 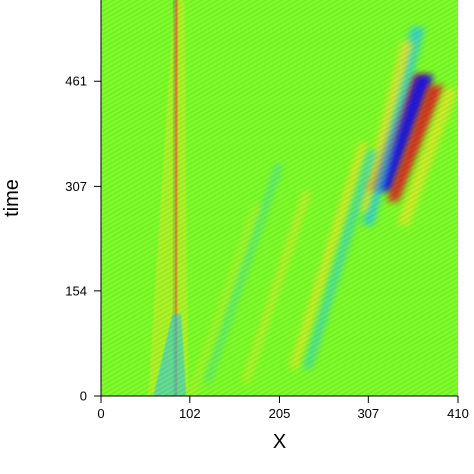 What do you see at coordinates (368, 413) in the screenshot?
I see `x-tick-label-3: 307` at bounding box center [368, 413].